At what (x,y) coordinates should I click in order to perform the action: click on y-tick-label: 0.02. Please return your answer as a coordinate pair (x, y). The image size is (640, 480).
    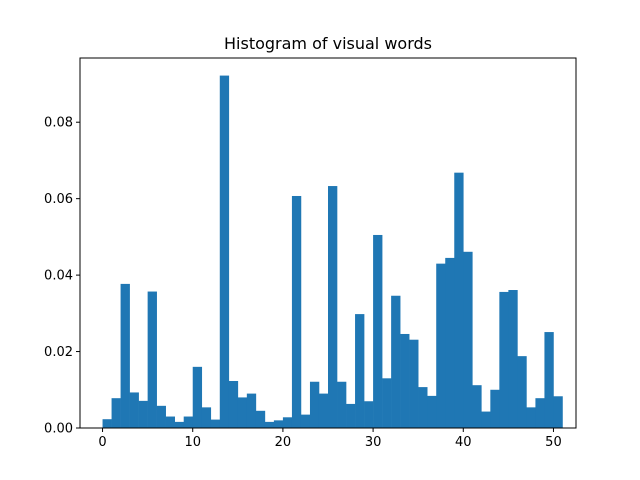
    Looking at the image, I should click on (58, 352).